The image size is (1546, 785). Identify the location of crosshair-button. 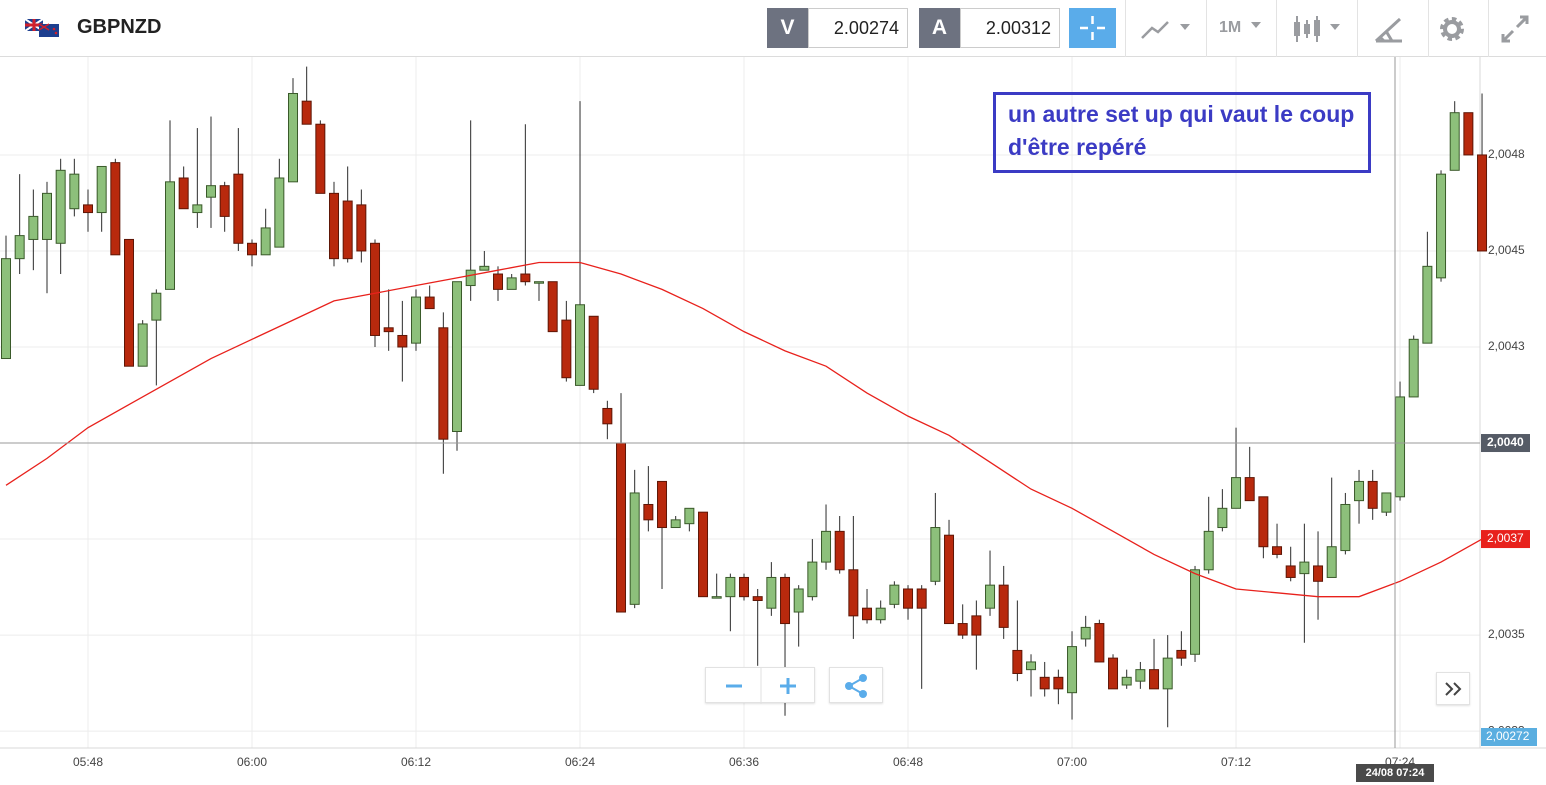
(1092, 28).